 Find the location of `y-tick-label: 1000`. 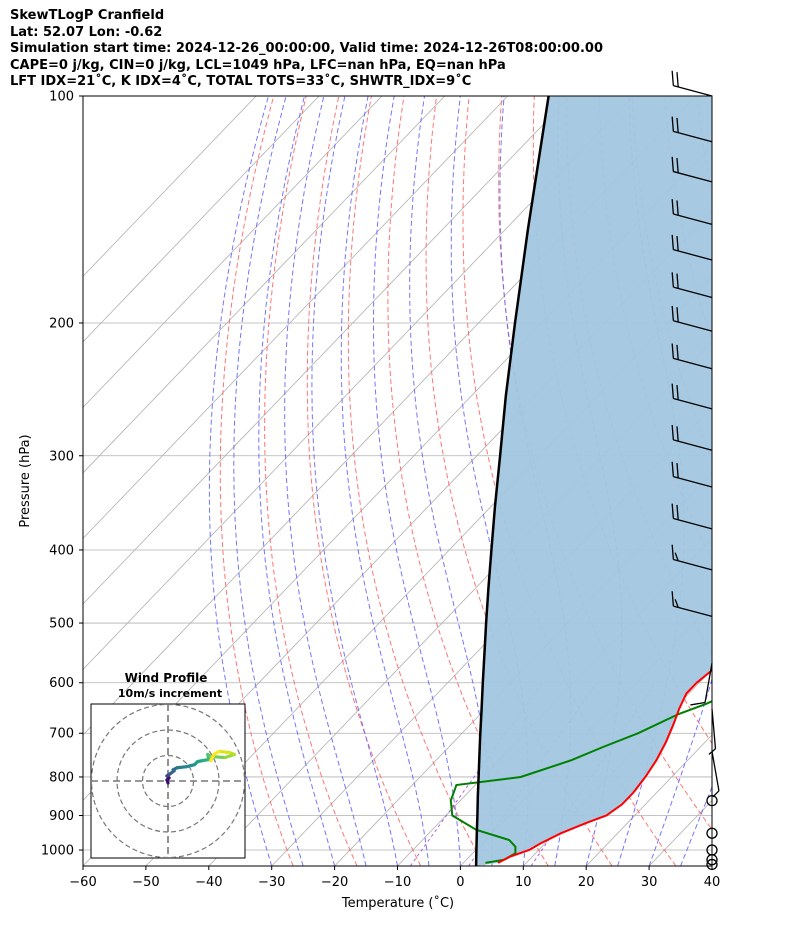

y-tick-label: 1000 is located at coordinates (57, 851).